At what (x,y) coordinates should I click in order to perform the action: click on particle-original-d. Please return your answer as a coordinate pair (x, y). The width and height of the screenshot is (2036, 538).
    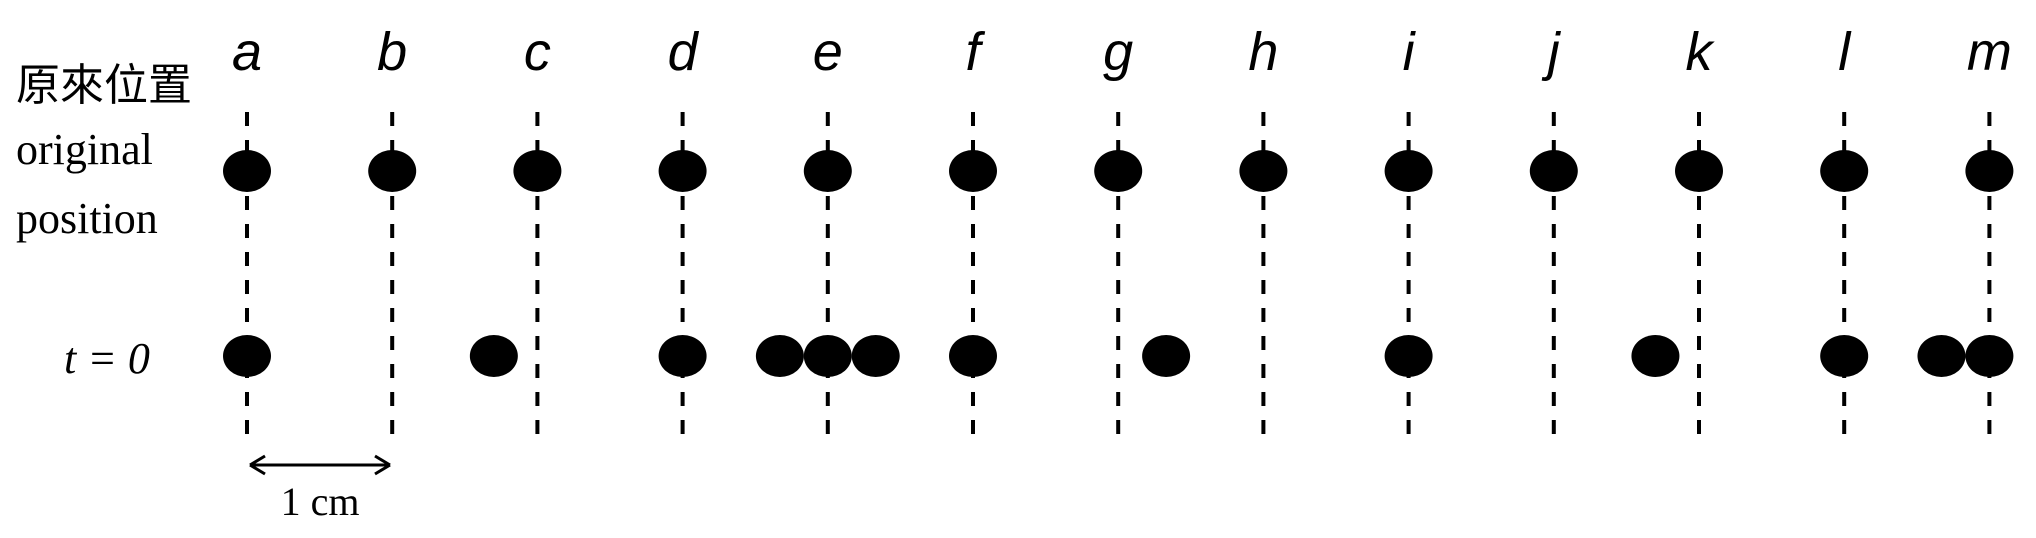
    Looking at the image, I should click on (682, 171).